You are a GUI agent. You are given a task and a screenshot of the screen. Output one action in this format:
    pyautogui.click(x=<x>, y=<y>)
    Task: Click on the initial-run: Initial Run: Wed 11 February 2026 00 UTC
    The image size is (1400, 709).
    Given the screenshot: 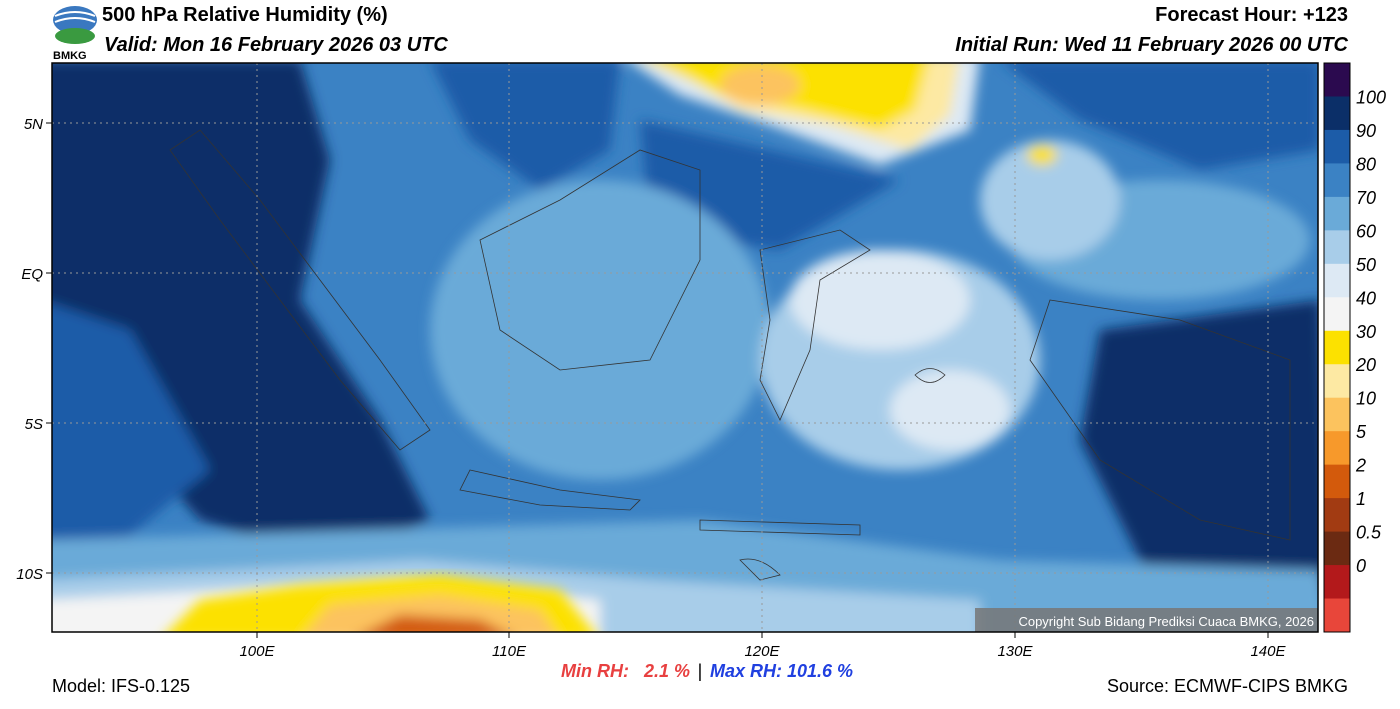 What is the action you would take?
    pyautogui.click(x=1151, y=45)
    